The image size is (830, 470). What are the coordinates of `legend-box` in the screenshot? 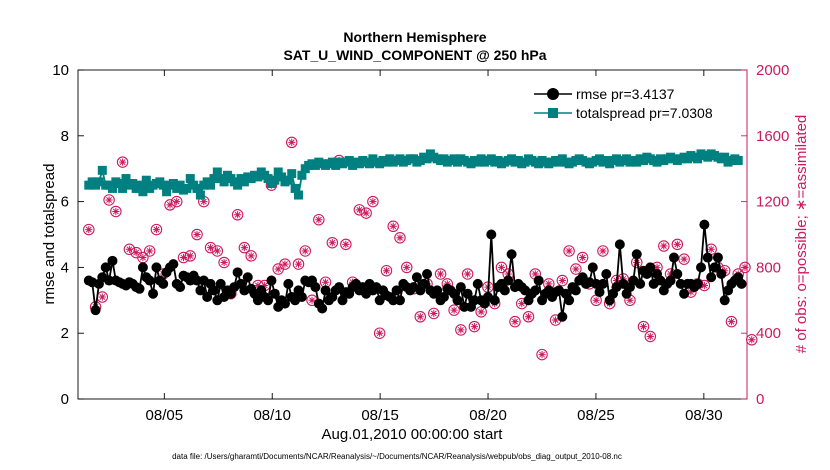 It's located at (633, 101).